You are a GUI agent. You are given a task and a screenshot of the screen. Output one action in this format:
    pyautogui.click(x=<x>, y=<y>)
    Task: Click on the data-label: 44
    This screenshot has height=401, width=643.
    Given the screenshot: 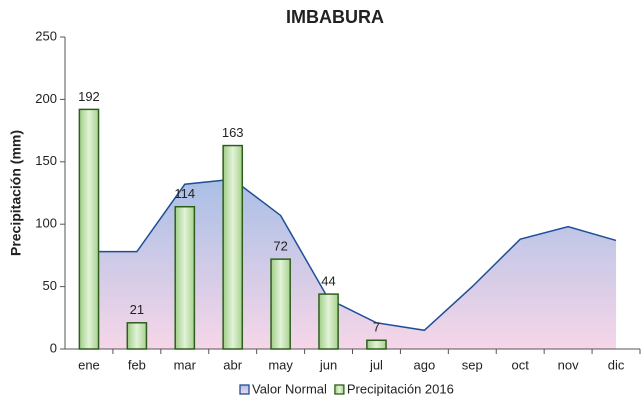 What is the action you would take?
    pyautogui.click(x=328, y=281)
    